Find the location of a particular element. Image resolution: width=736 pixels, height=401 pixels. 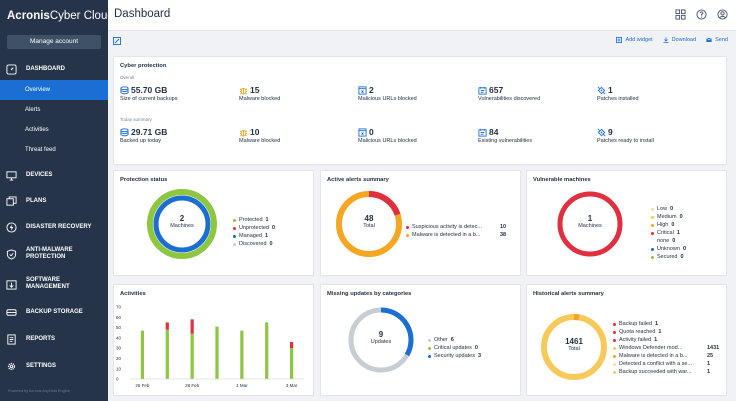

legend-item-critical-updates: Critical updates 0 is located at coordinates (454, 348).